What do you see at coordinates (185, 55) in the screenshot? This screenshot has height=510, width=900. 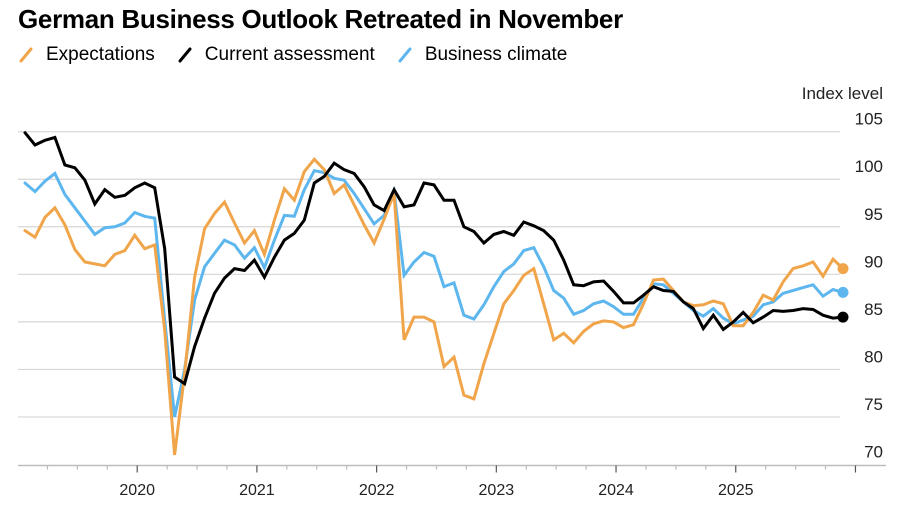 I see `legend-swatch-current-assessment-icon` at bounding box center [185, 55].